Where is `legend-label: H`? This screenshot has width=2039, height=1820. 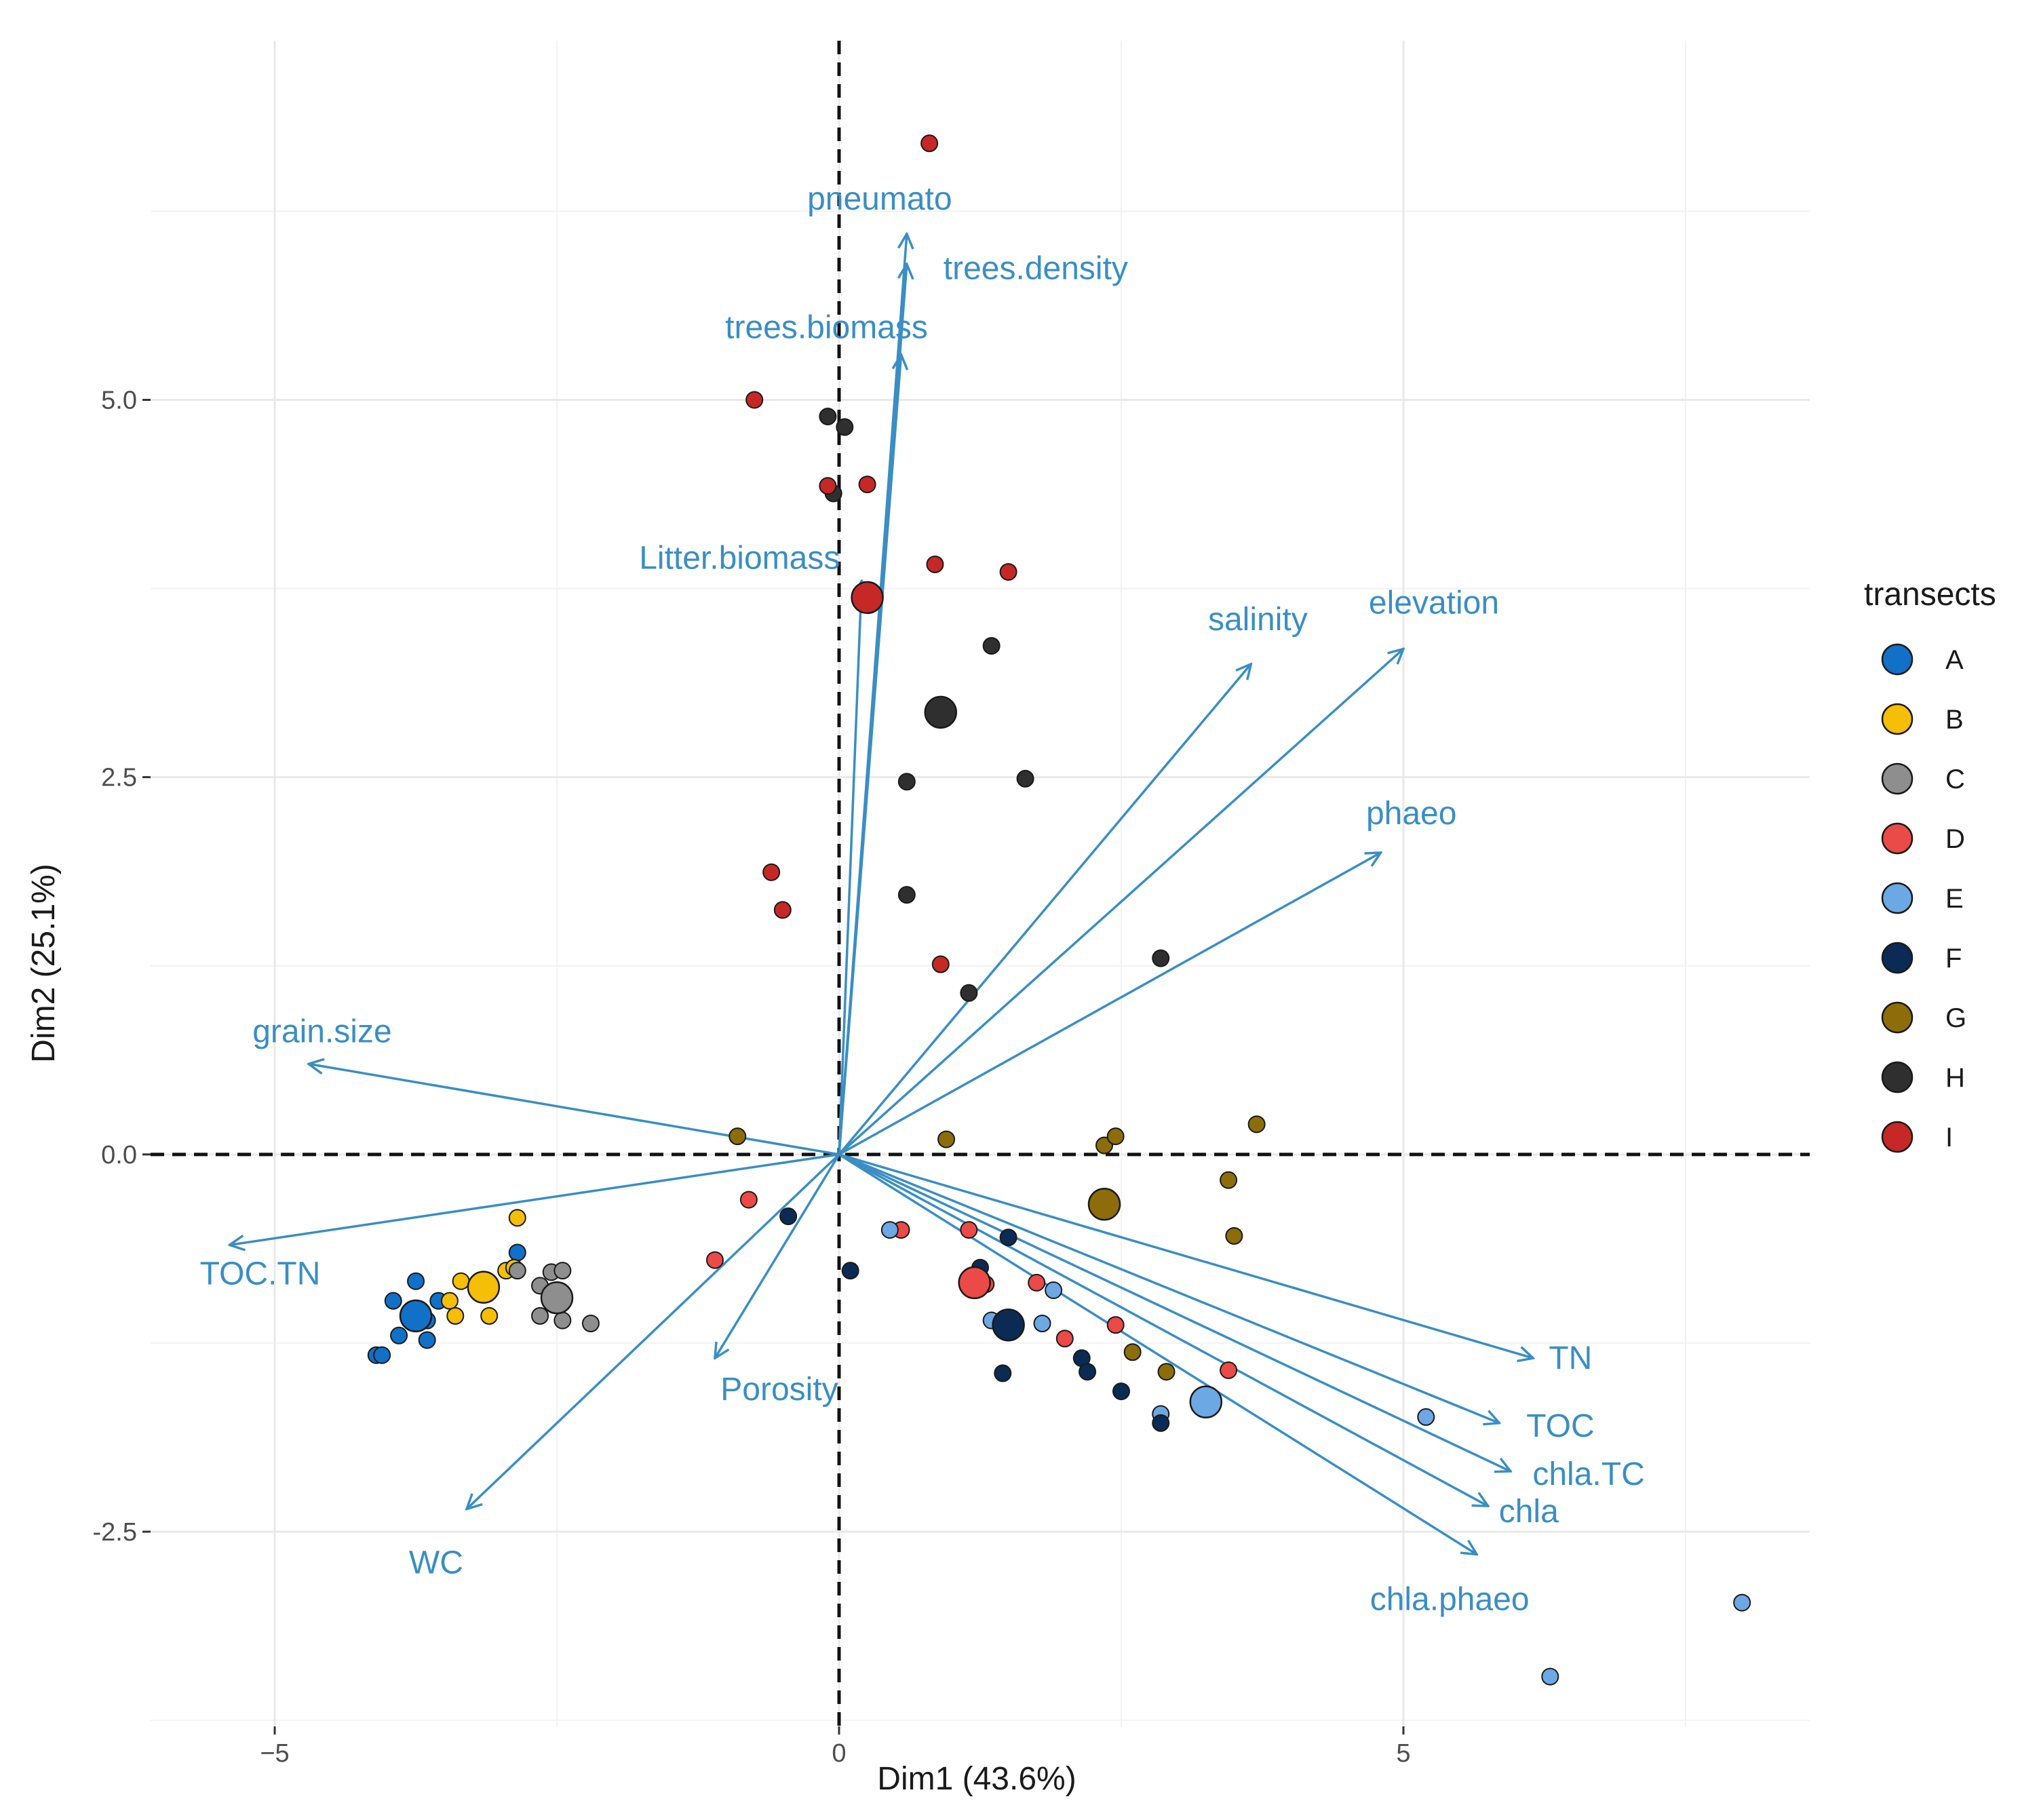
legend-label: H is located at coordinates (1955, 1078).